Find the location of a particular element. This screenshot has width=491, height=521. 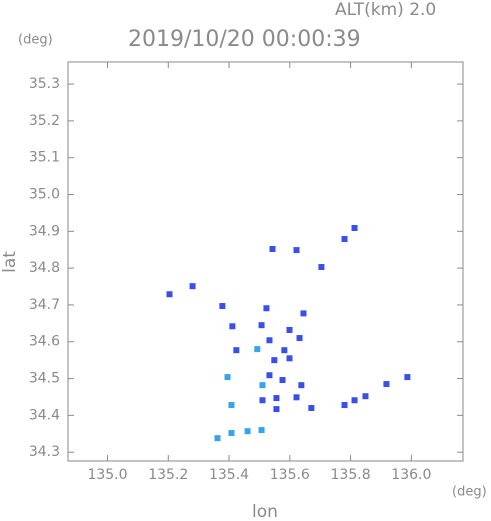

chart-title: 2019/10/20 00:00:39 is located at coordinates (244, 39).